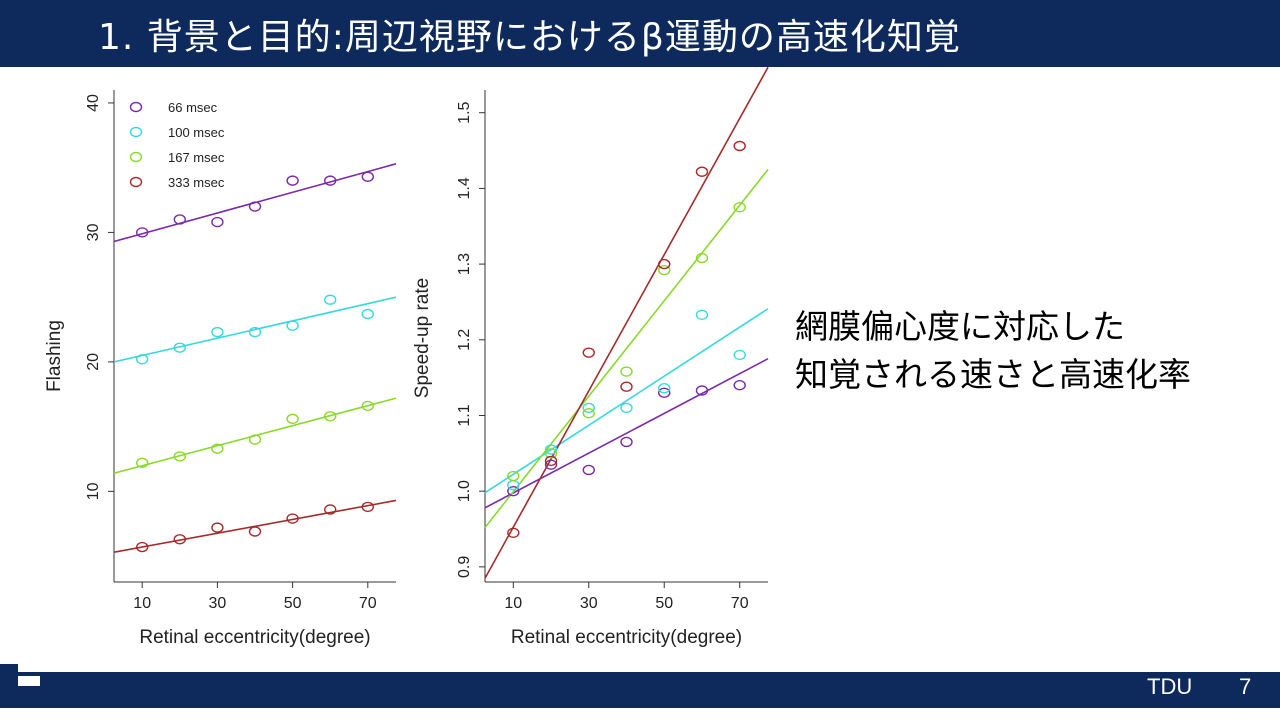 The image size is (1280, 720). Describe the element at coordinates (464, 415) in the screenshot. I see `chart2-y-tick-label: 1.1` at that location.